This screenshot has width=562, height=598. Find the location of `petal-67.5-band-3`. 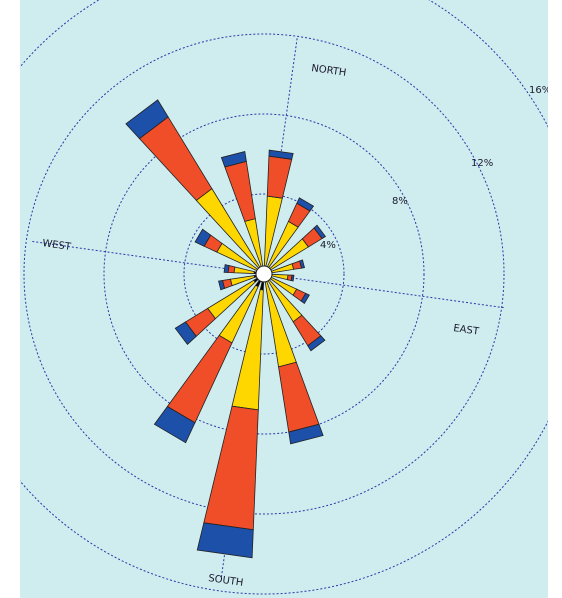

petal-67.5-band-3 is located at coordinates (302, 264).